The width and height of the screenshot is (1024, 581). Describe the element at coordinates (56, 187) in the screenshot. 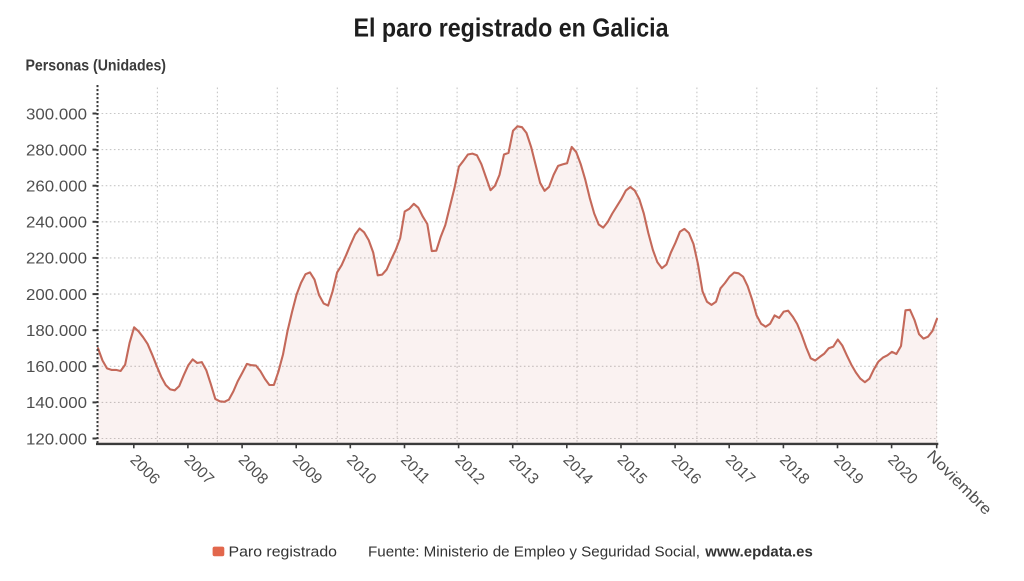

I see `svg-text: 260.000` at that location.